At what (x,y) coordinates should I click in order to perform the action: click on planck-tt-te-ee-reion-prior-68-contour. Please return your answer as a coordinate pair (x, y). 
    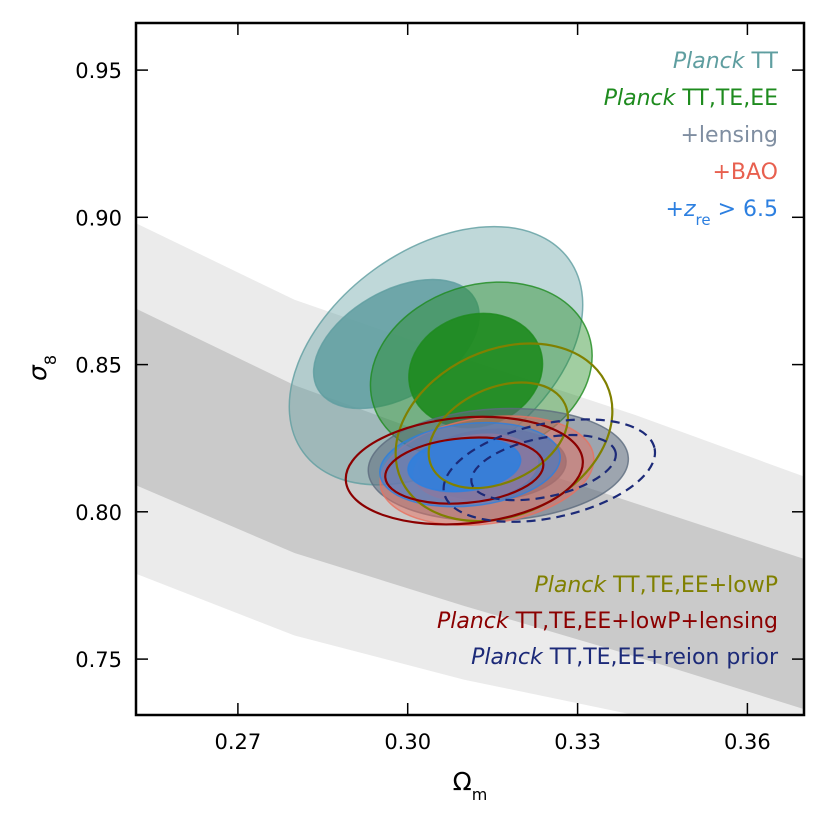
    Looking at the image, I should click on (543, 467).